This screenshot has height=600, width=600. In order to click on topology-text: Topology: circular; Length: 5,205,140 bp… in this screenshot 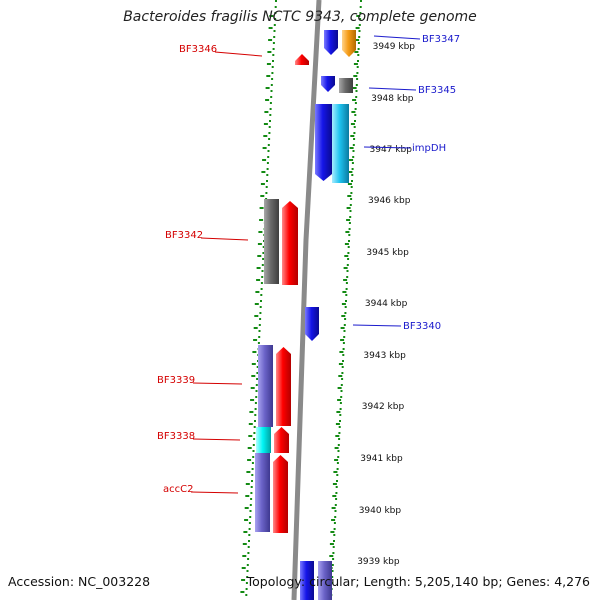, I will do `click(418, 581)`.